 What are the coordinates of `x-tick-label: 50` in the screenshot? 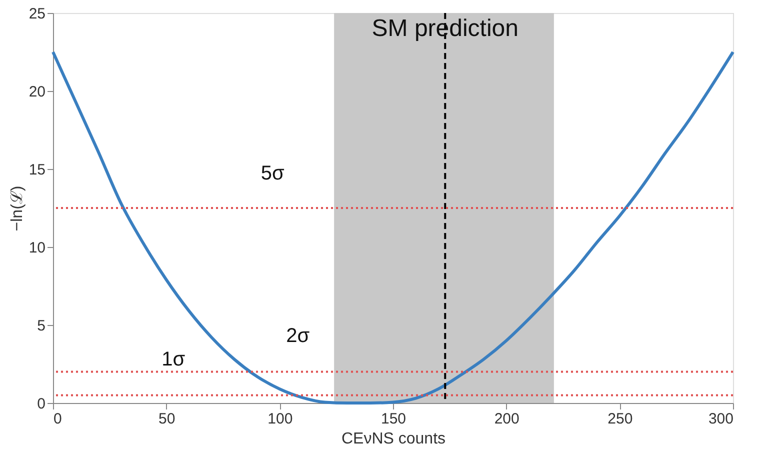 It's located at (167, 419).